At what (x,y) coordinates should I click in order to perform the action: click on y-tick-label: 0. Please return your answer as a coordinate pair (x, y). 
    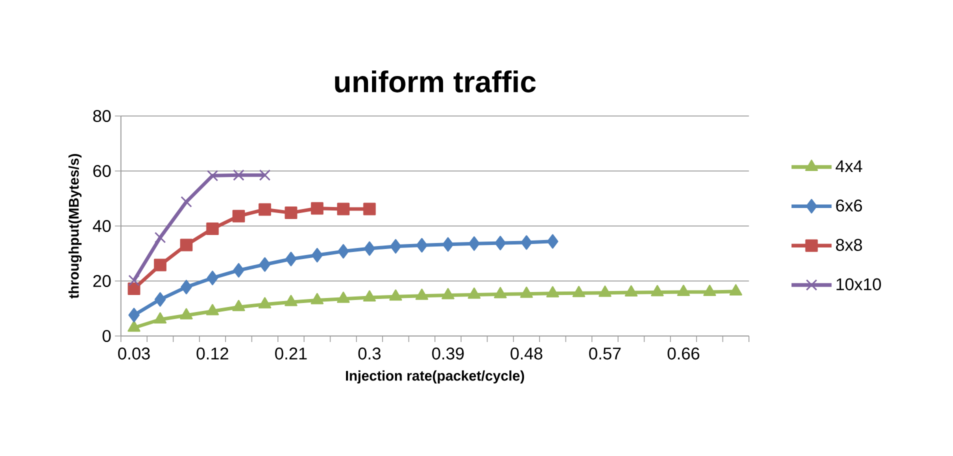
    Looking at the image, I should click on (106, 336).